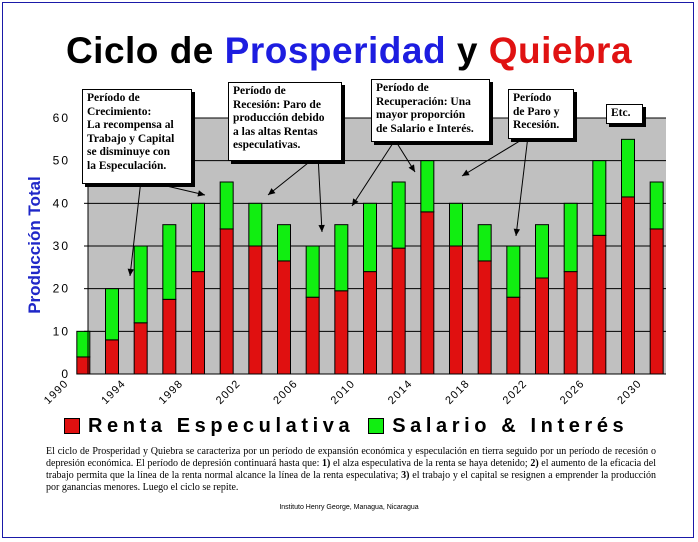 The image size is (698, 542). Describe the element at coordinates (536, 125) in the screenshot. I see `note-line: Recesión.` at that location.